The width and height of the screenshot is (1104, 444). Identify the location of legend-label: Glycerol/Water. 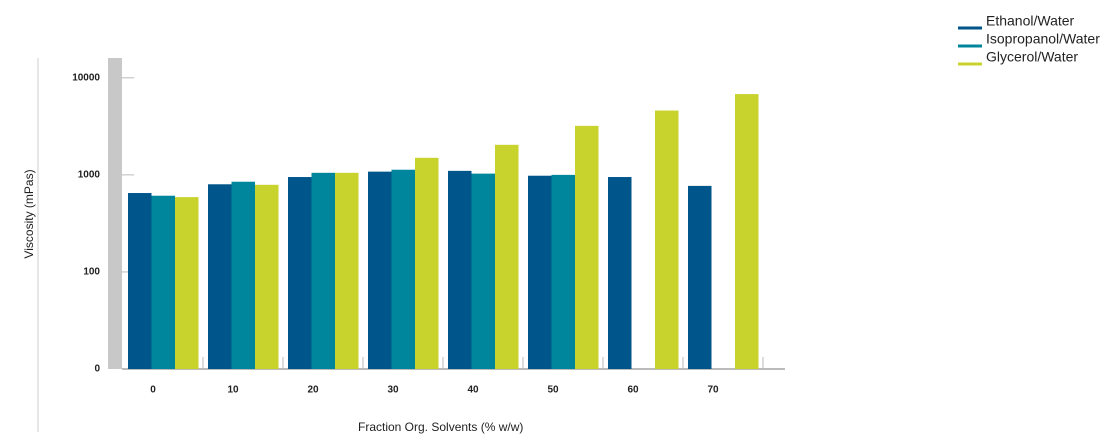
(1032, 57).